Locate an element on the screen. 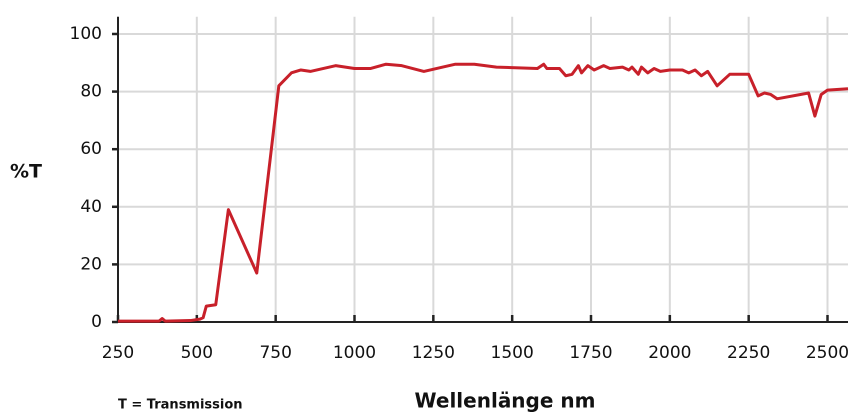  y-tick-label: 80 is located at coordinates (91, 92).